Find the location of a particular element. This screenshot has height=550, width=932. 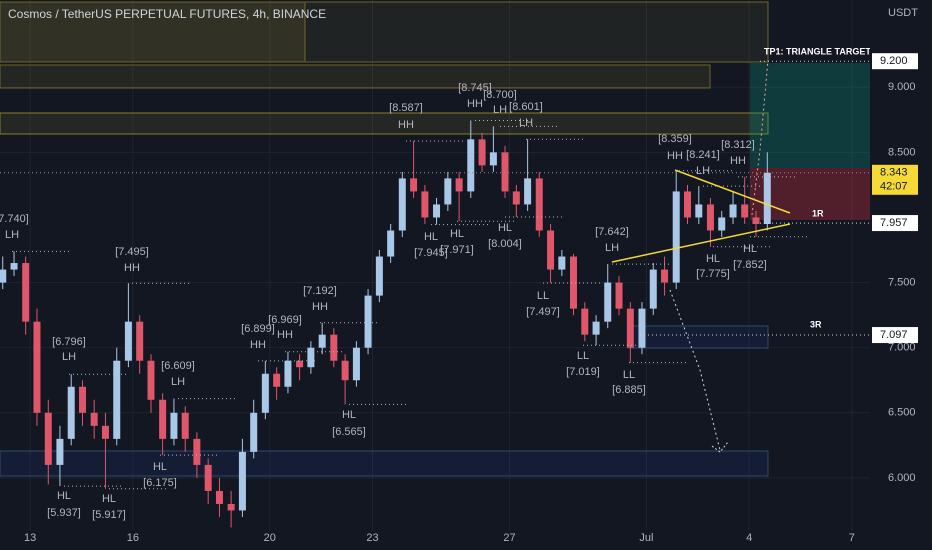

pivot-value: [6.565] is located at coordinates (349, 432).